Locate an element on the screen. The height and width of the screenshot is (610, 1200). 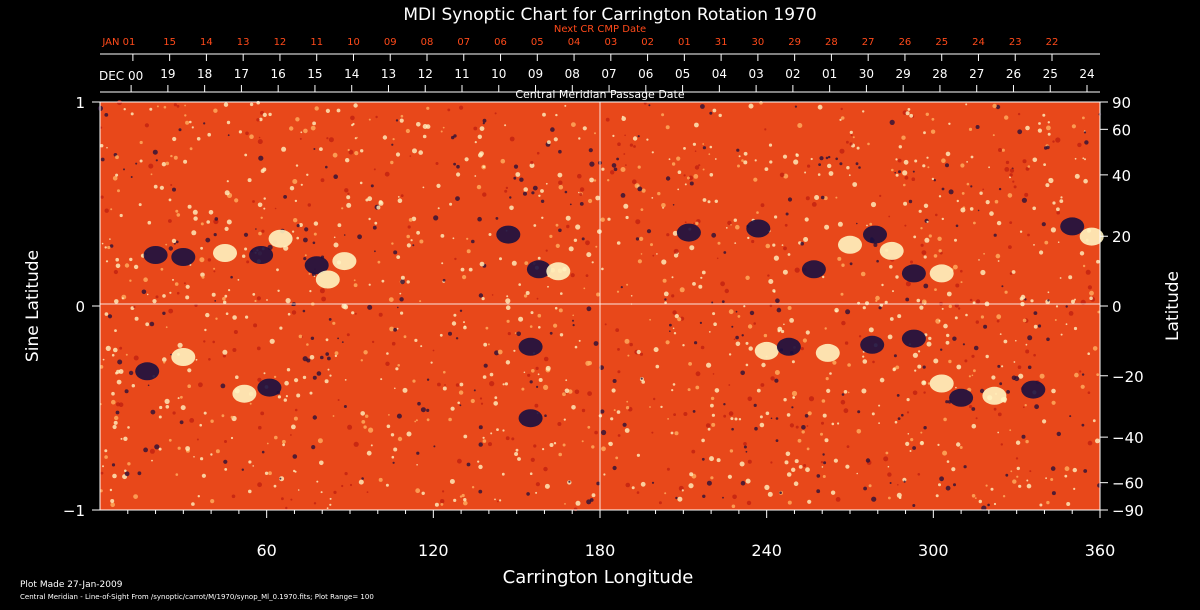
latitude-tick-label: 60 is located at coordinates (1121, 130).